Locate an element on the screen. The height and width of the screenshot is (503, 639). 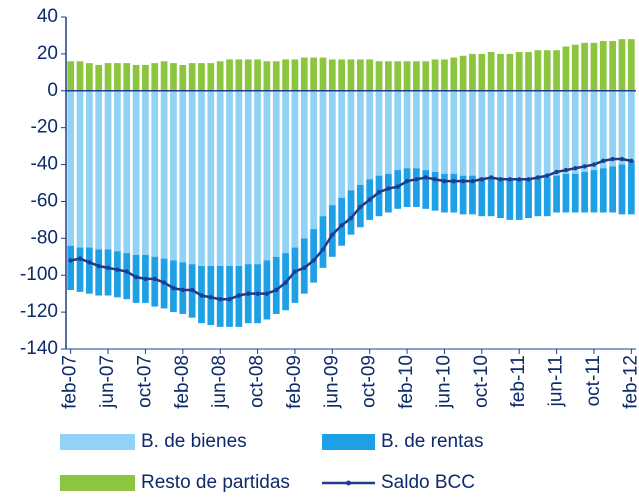
y-tick-label: 0 is located at coordinates (52, 90).